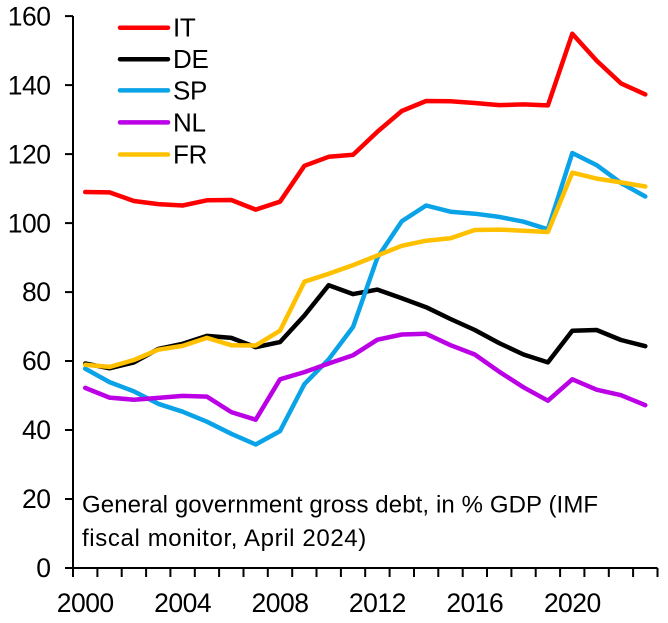 This screenshot has width=668, height=623. What do you see at coordinates (377, 603) in the screenshot?
I see `svg-text: 2012` at bounding box center [377, 603].